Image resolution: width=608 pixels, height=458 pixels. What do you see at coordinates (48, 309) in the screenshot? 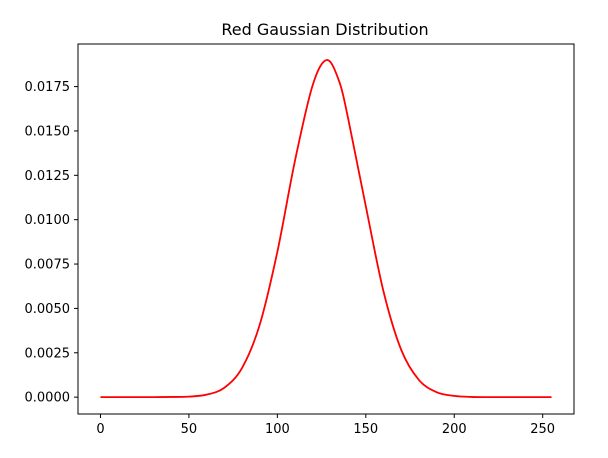
I see `y-tick-label: 0.0050` at bounding box center [48, 309].